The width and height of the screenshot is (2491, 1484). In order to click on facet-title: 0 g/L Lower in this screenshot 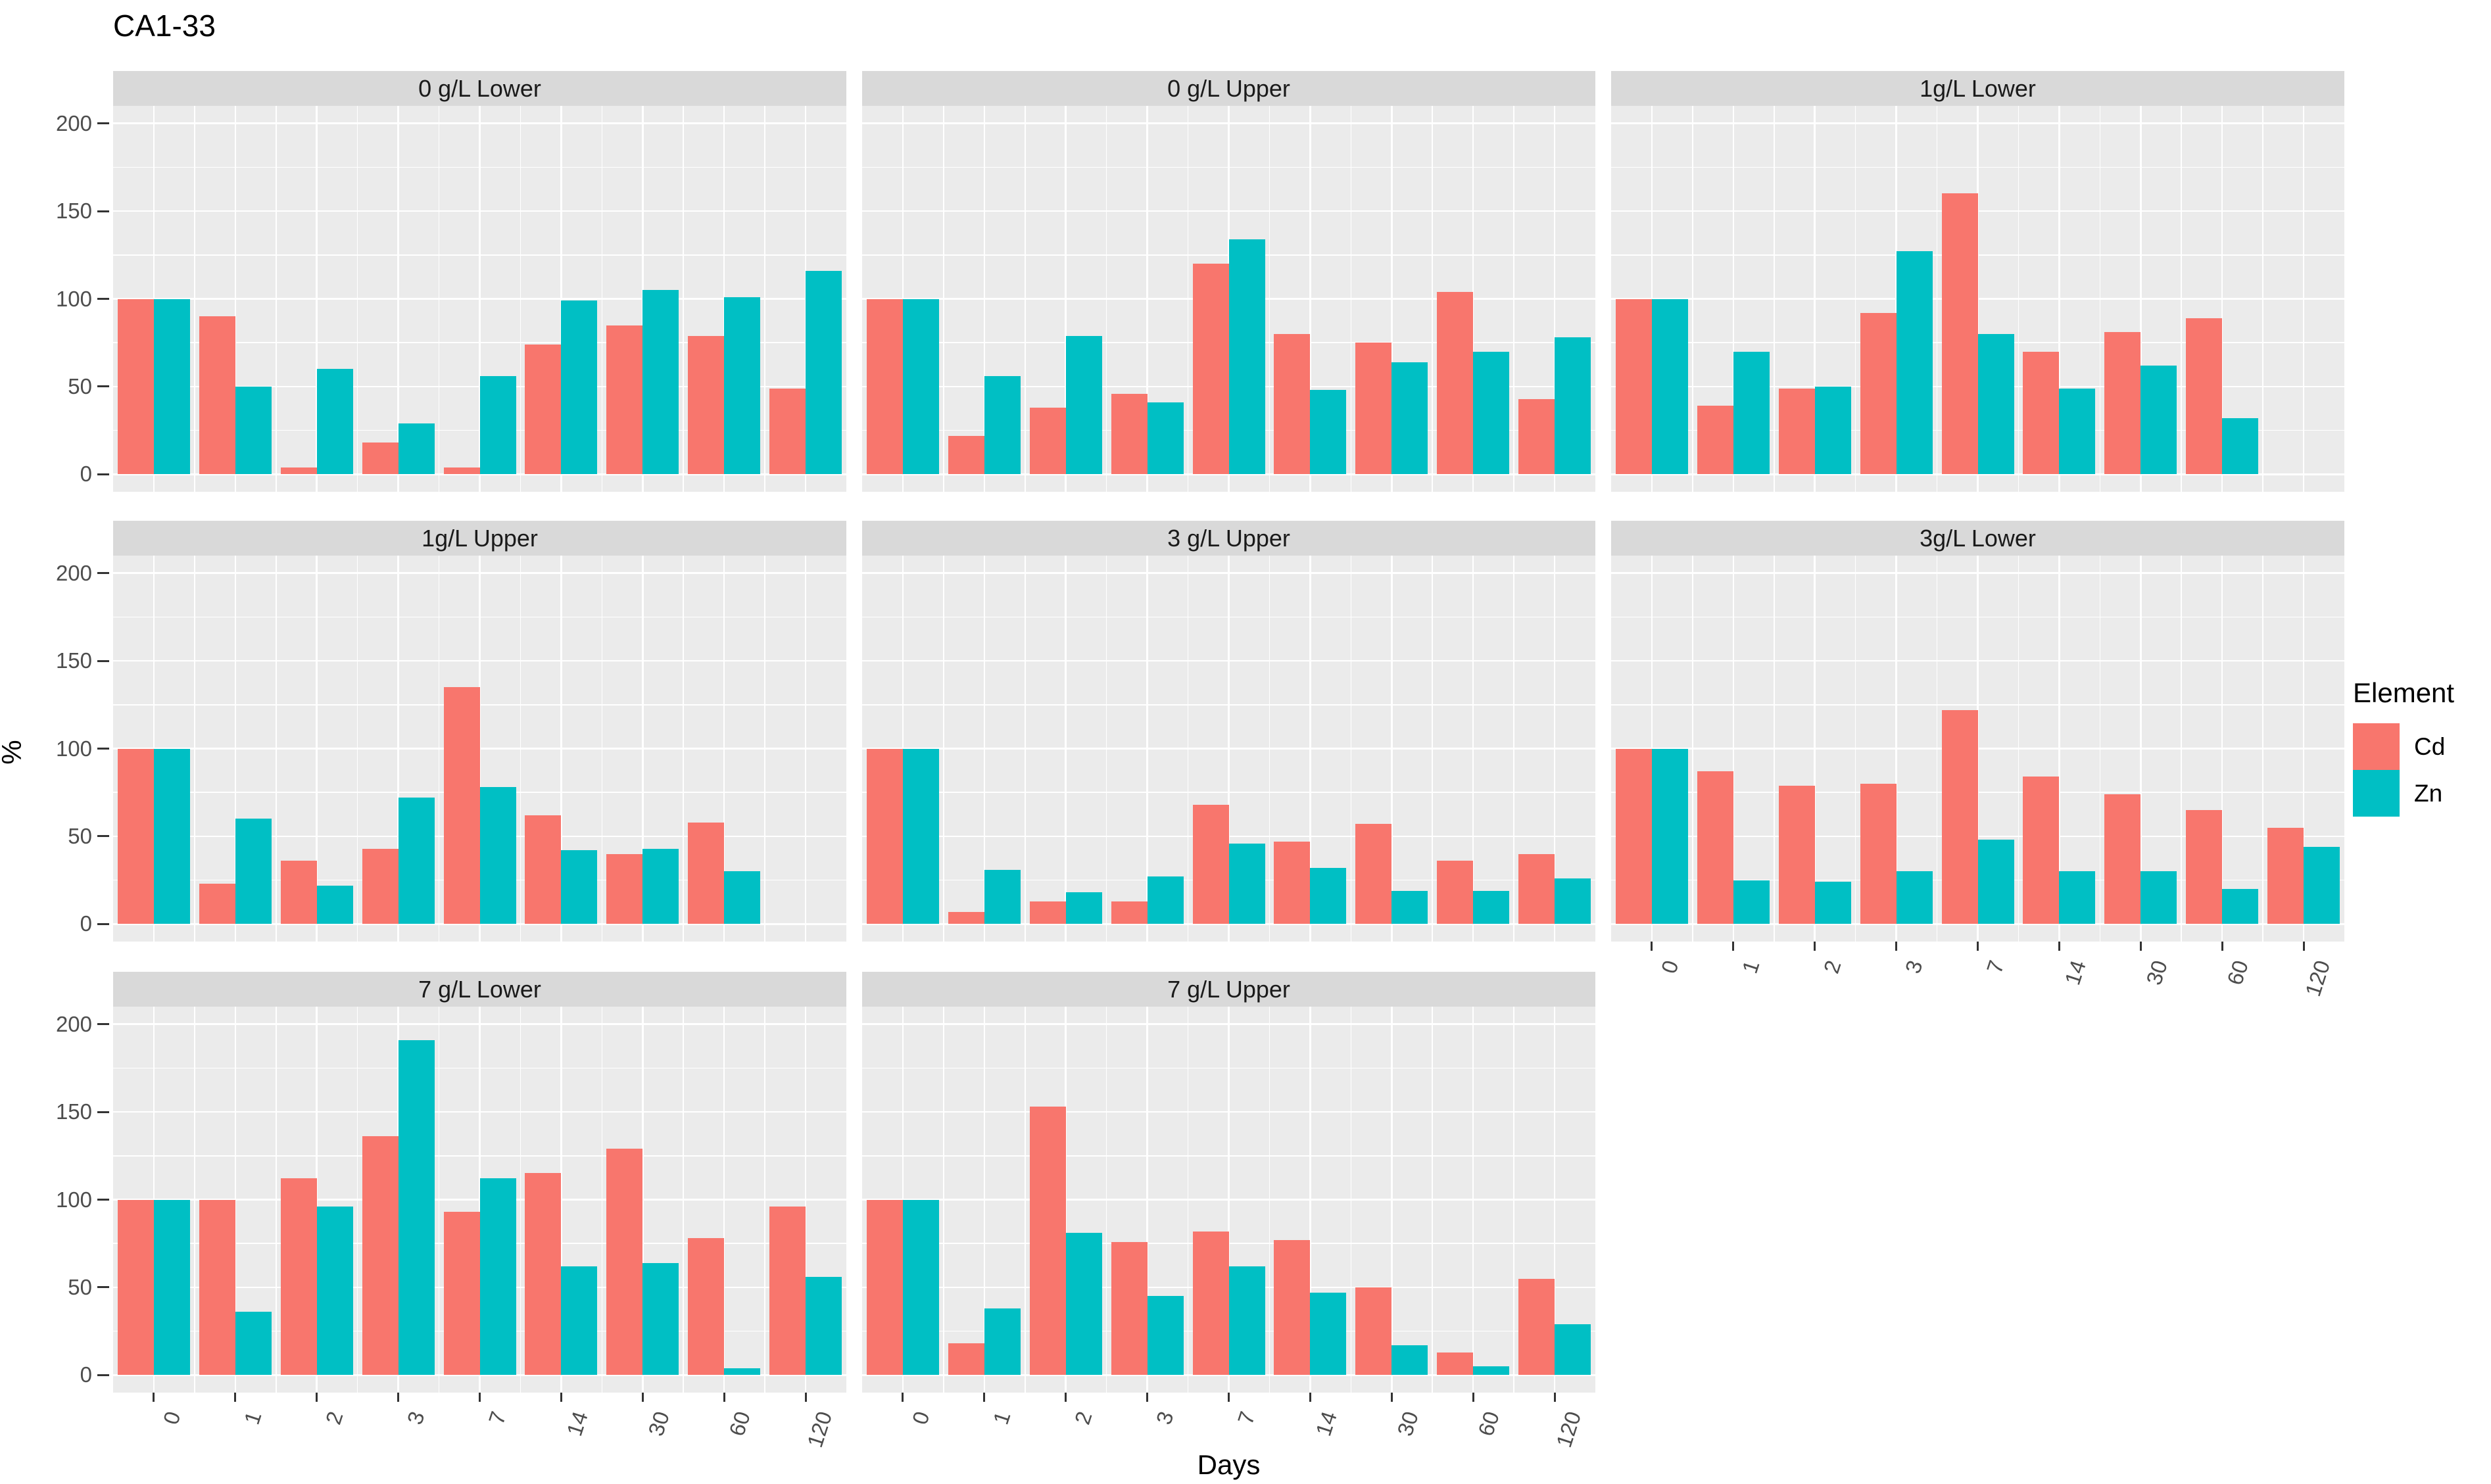, I will do `click(479, 88)`.